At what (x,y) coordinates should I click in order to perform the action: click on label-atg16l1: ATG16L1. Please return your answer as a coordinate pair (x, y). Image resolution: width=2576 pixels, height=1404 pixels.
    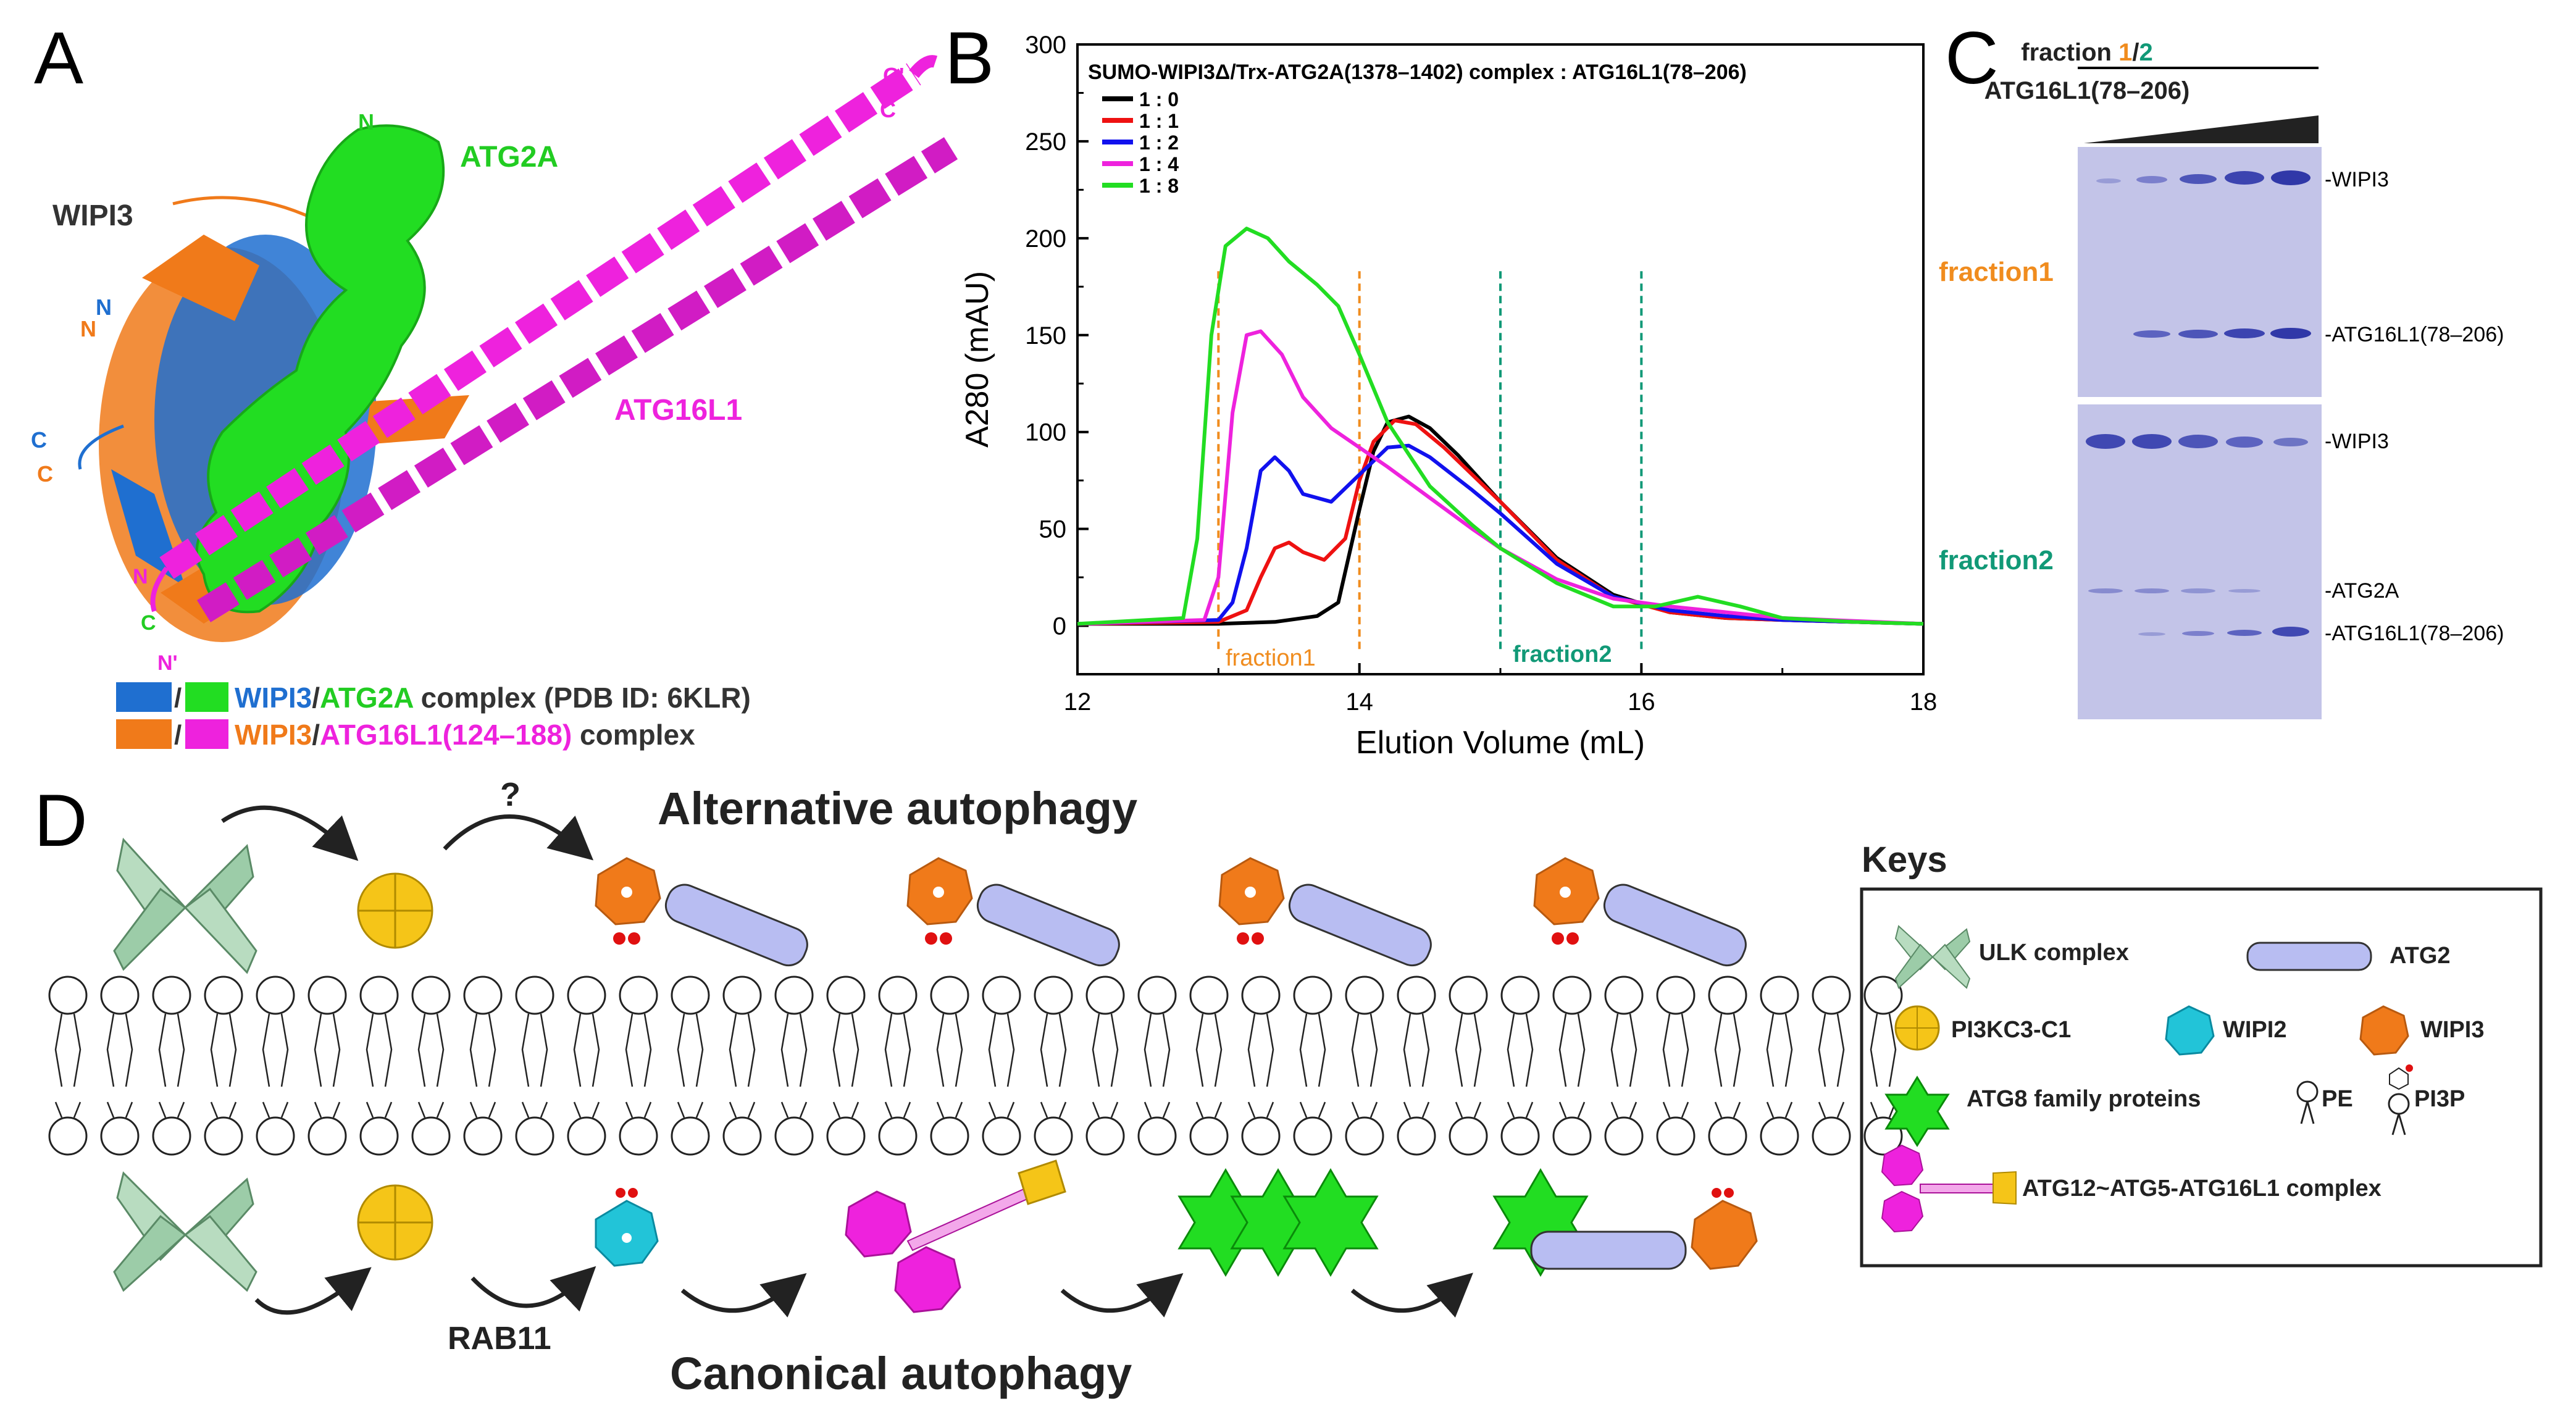
    Looking at the image, I should click on (678, 410).